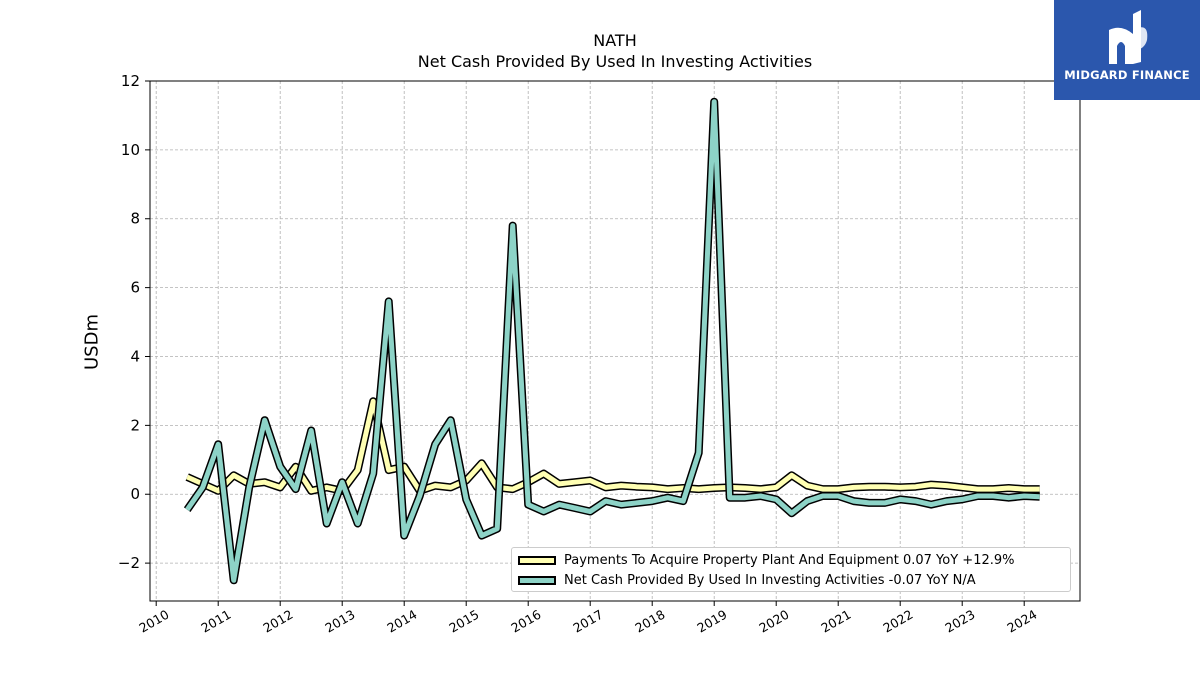  Describe the element at coordinates (135, 425) in the screenshot. I see `y-tick-label-2: 2` at that location.